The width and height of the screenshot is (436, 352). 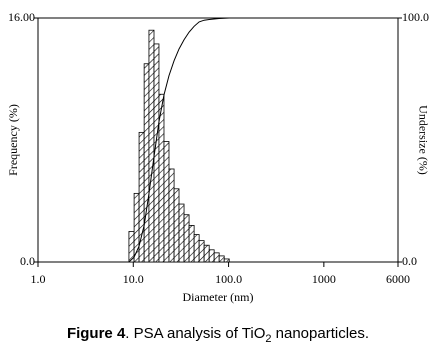 What do you see at coordinates (27, 261) in the screenshot?
I see `y-tick-label: 0.0` at bounding box center [27, 261].